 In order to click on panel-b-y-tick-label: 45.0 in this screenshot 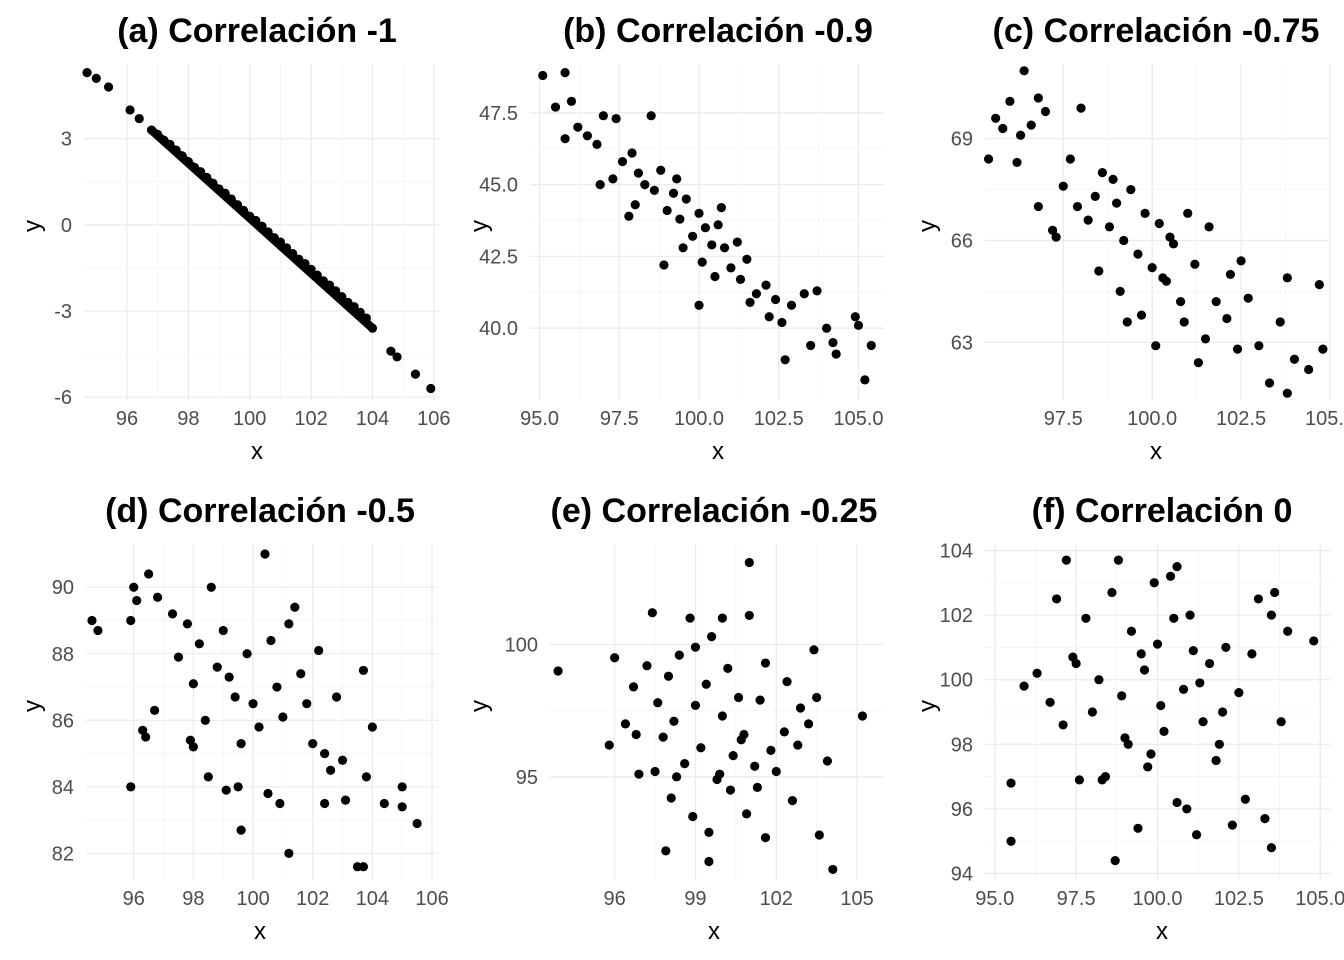, I will do `click(498, 186)`.